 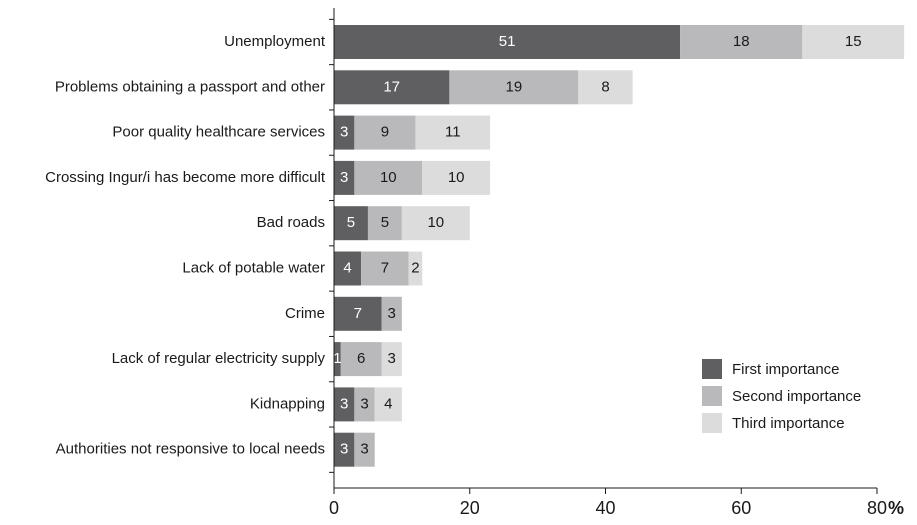 What do you see at coordinates (605, 508) in the screenshot?
I see `x-tick-label: 40` at bounding box center [605, 508].